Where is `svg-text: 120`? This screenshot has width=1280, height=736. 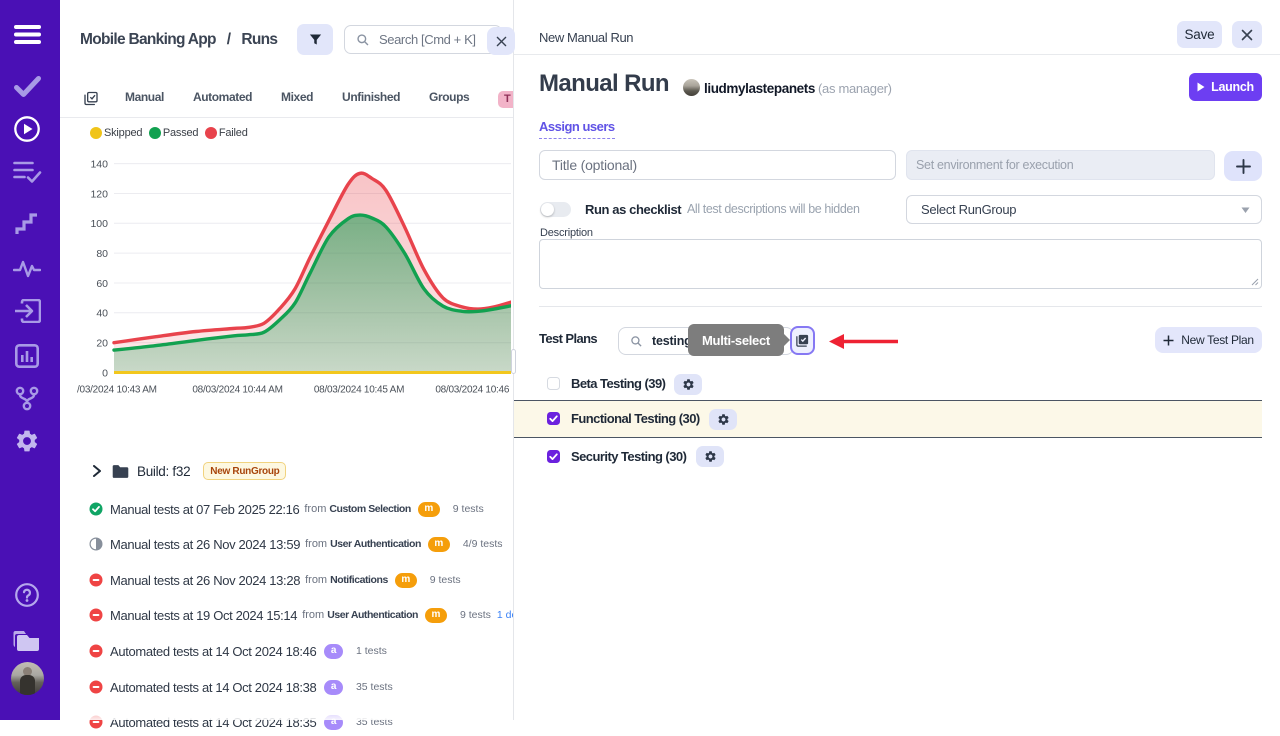 svg-text: 120 is located at coordinates (99, 194).